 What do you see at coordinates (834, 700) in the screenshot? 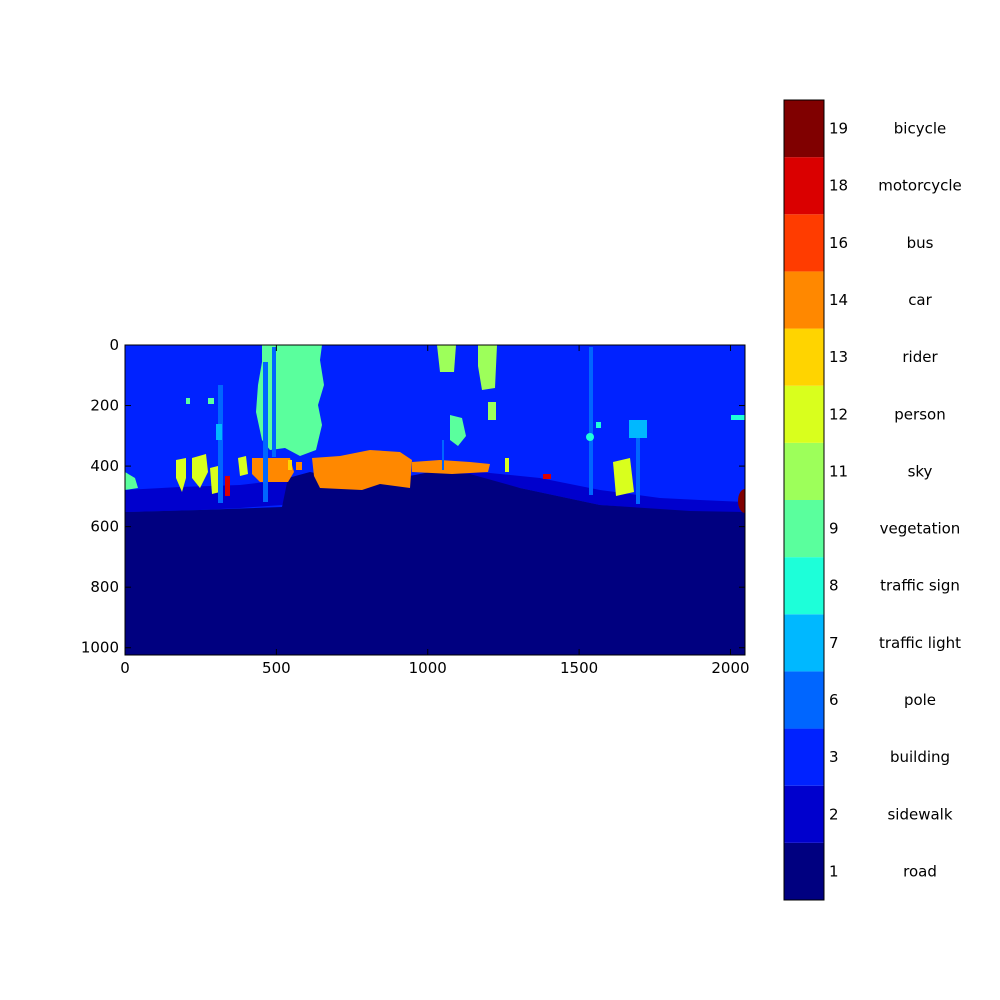
I see `colorbar-class-id: 6` at bounding box center [834, 700].